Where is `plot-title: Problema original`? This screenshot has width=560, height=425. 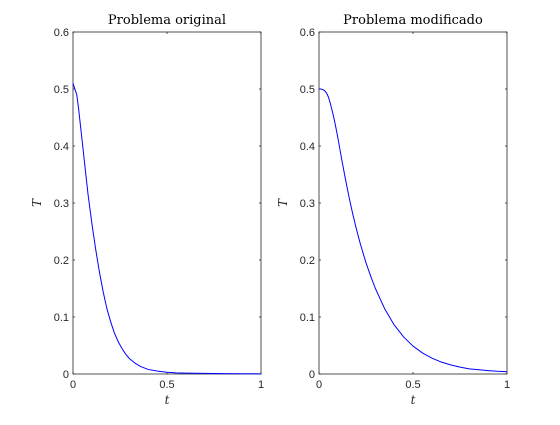 plot-title: Problema original is located at coordinates (167, 20).